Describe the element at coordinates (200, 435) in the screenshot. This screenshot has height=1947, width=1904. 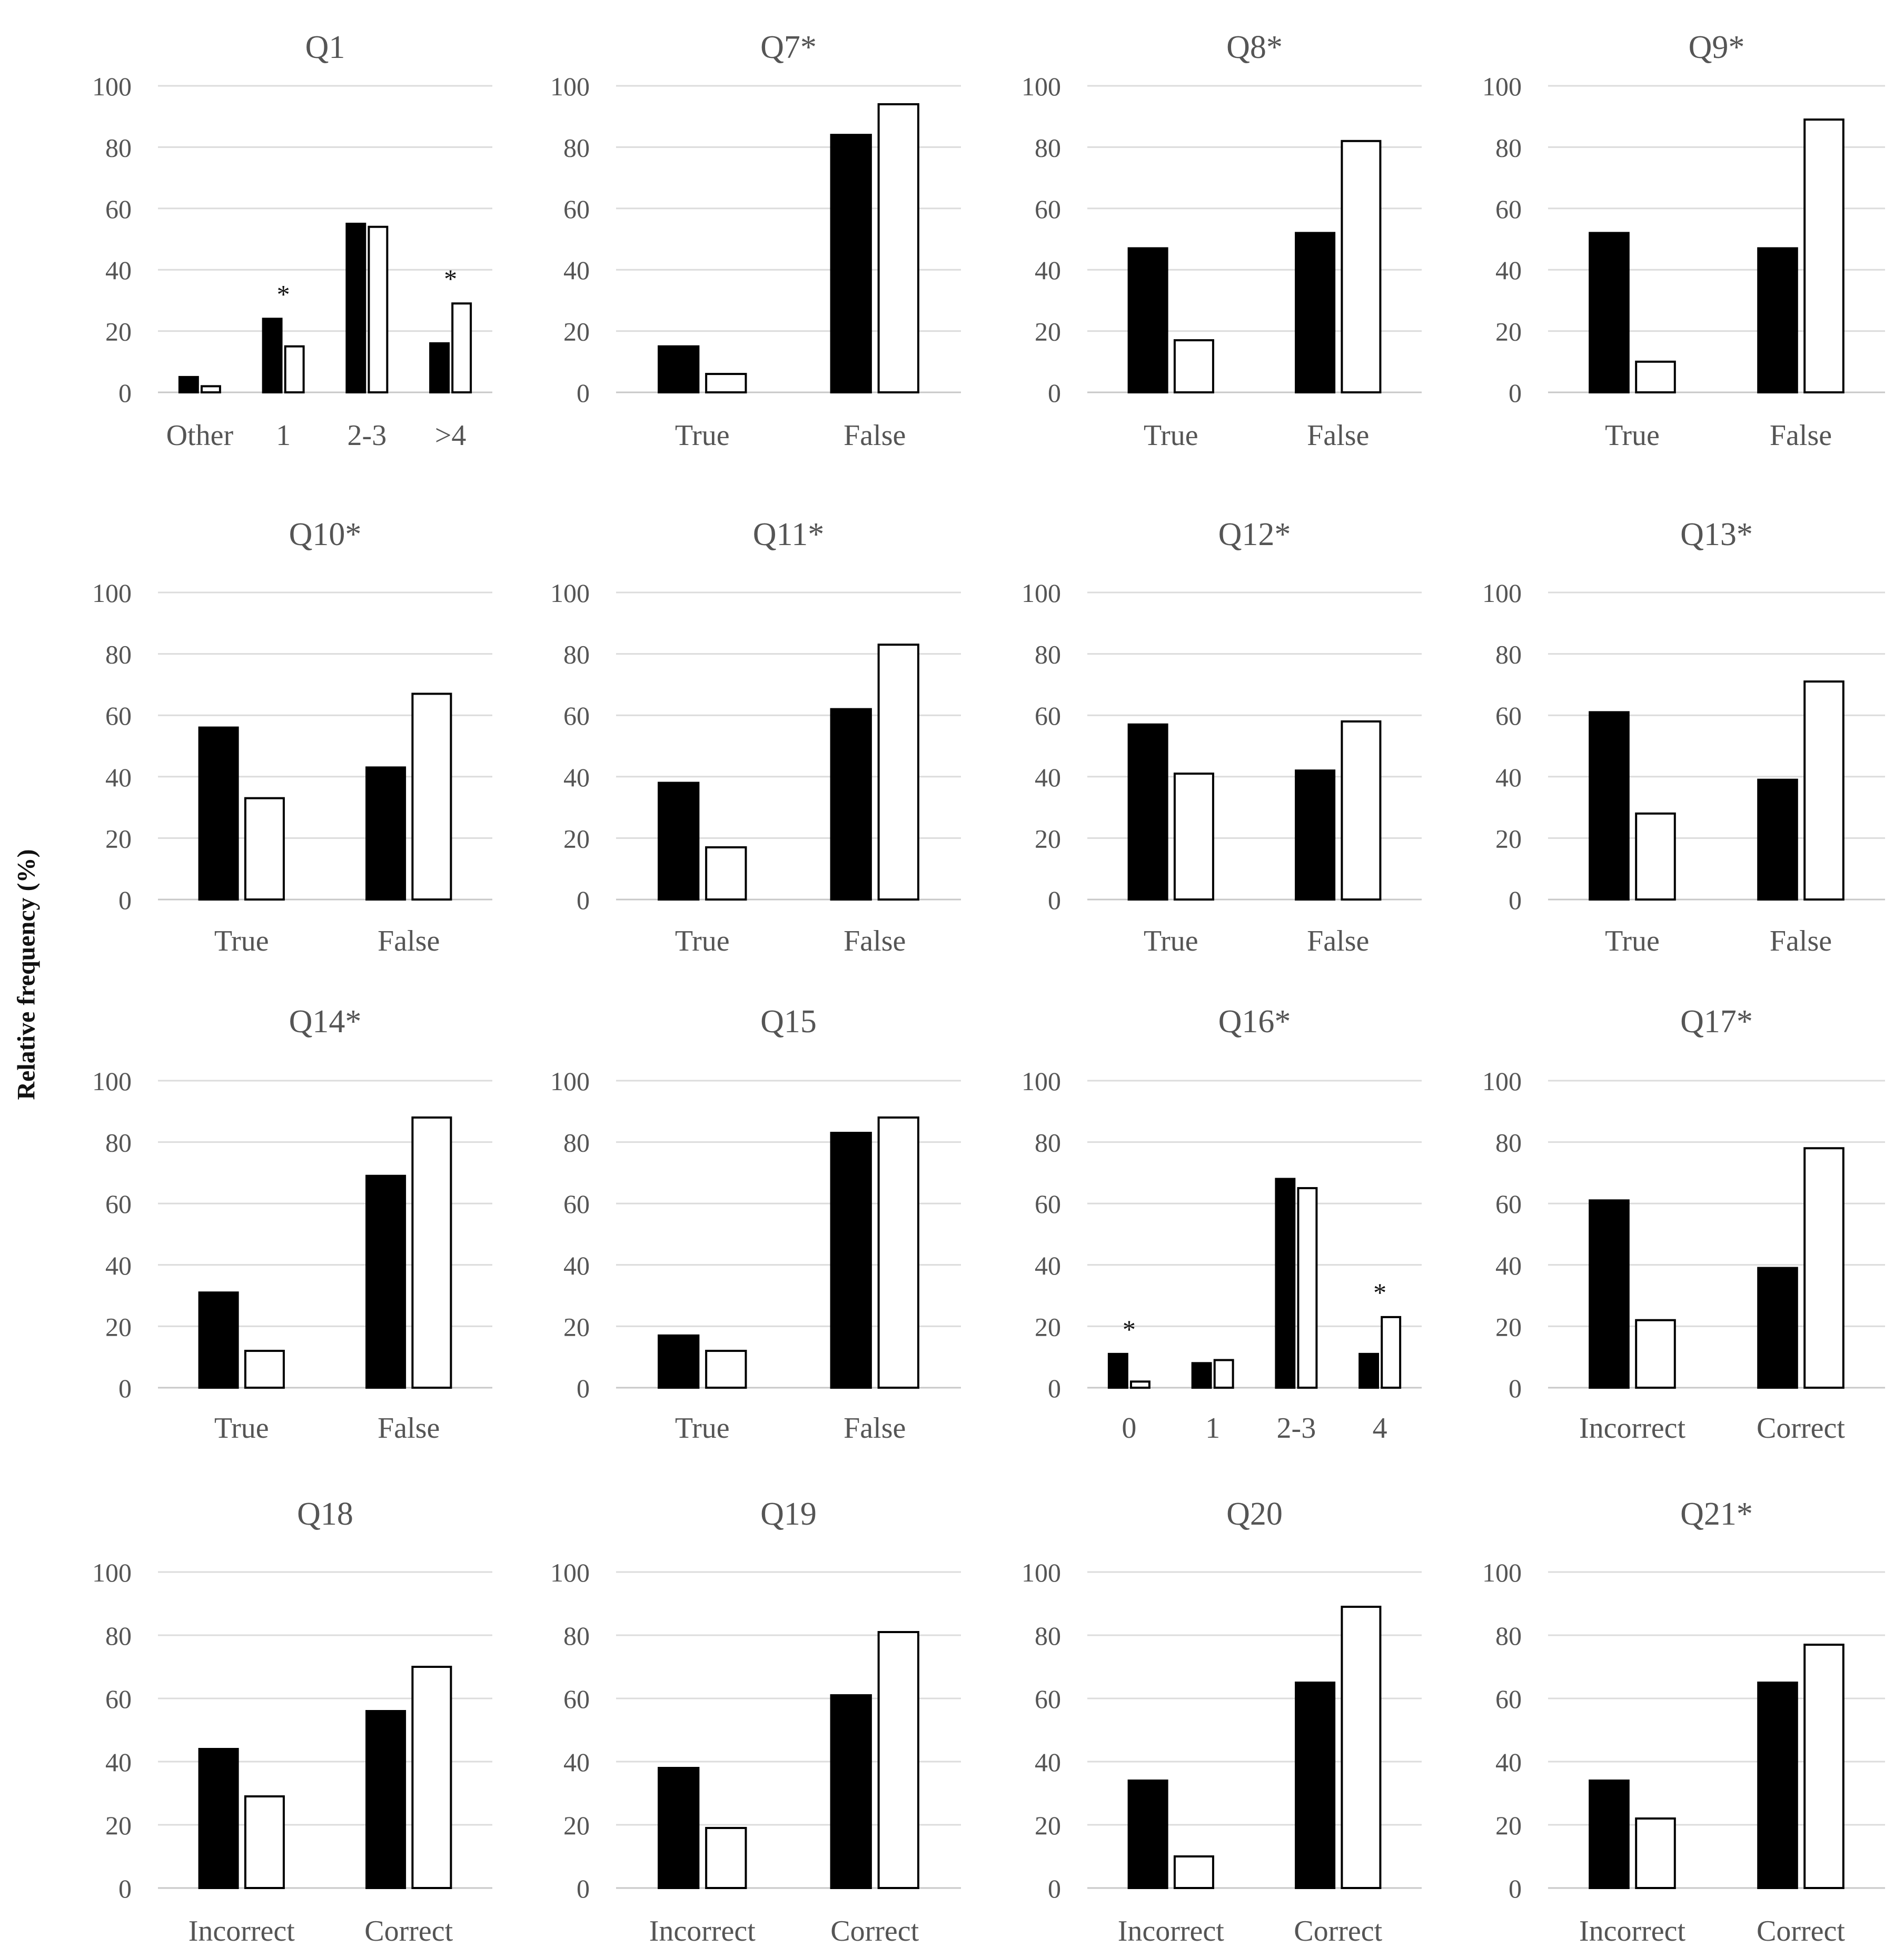
I see `category-label: Other` at that location.